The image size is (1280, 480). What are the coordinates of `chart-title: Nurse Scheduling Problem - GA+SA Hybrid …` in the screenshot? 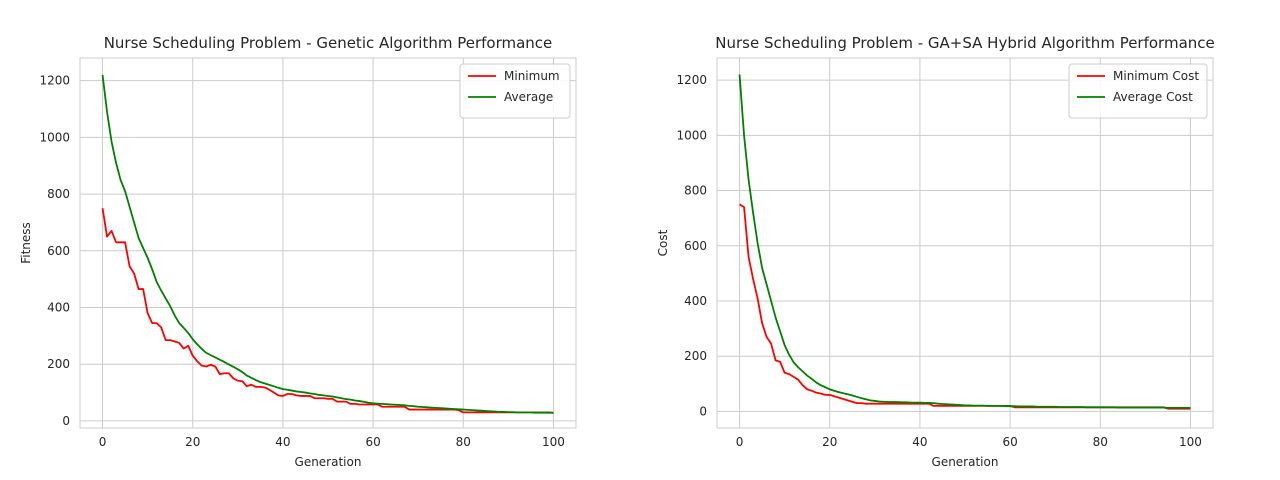 It's located at (965, 43).